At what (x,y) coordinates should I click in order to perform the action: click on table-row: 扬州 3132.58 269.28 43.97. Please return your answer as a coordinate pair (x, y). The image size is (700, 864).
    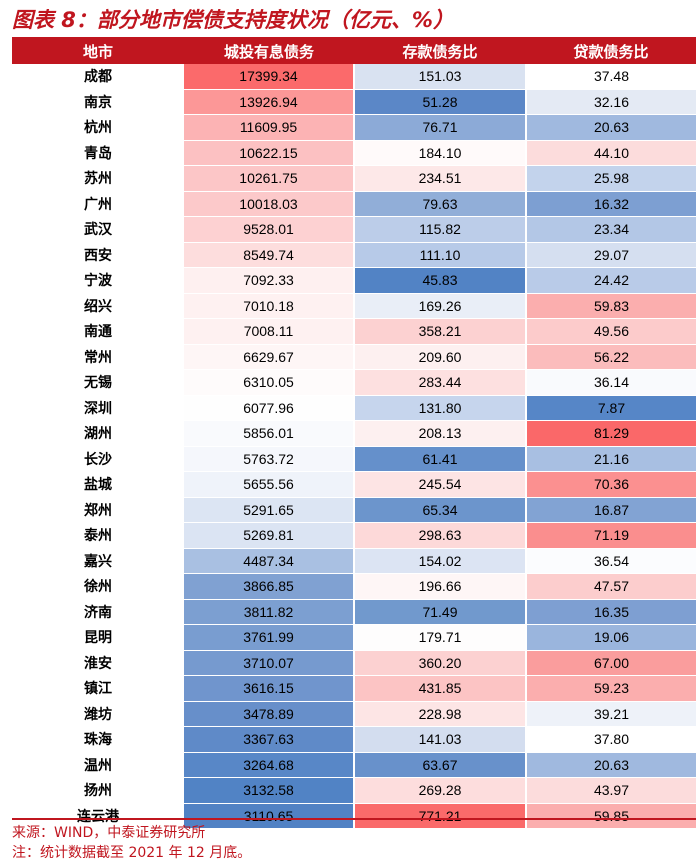
    Looking at the image, I should click on (354, 790).